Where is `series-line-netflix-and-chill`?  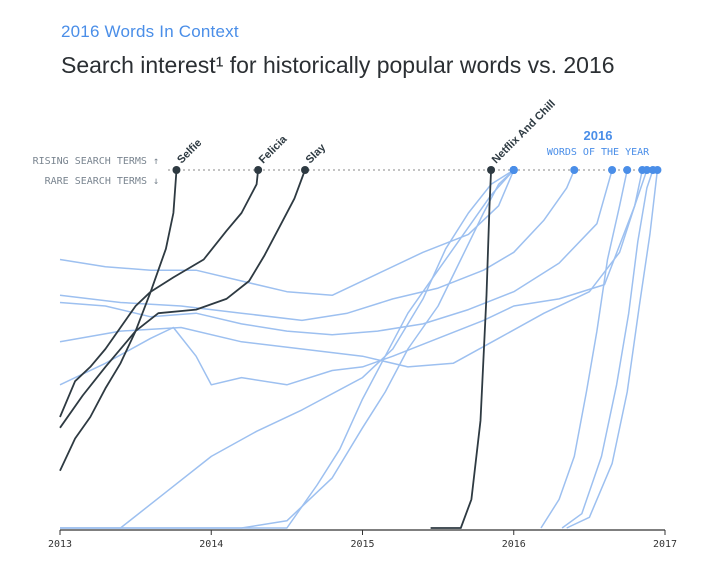 series-line-netflix-and-chill is located at coordinates (461, 349).